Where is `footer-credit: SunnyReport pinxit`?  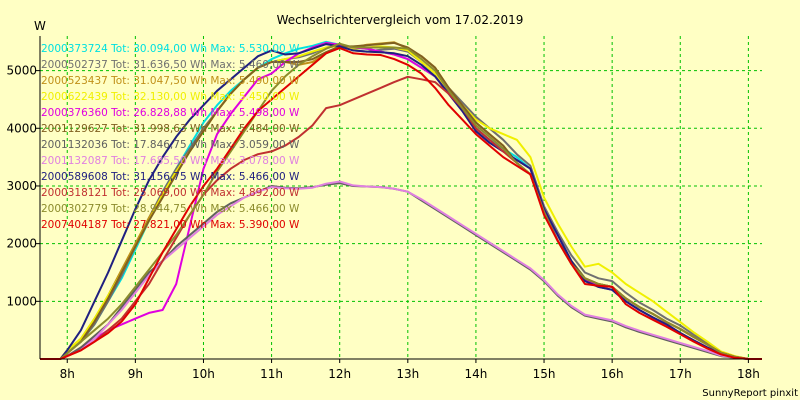 footer-credit: SunnyReport pinxit is located at coordinates (750, 393).